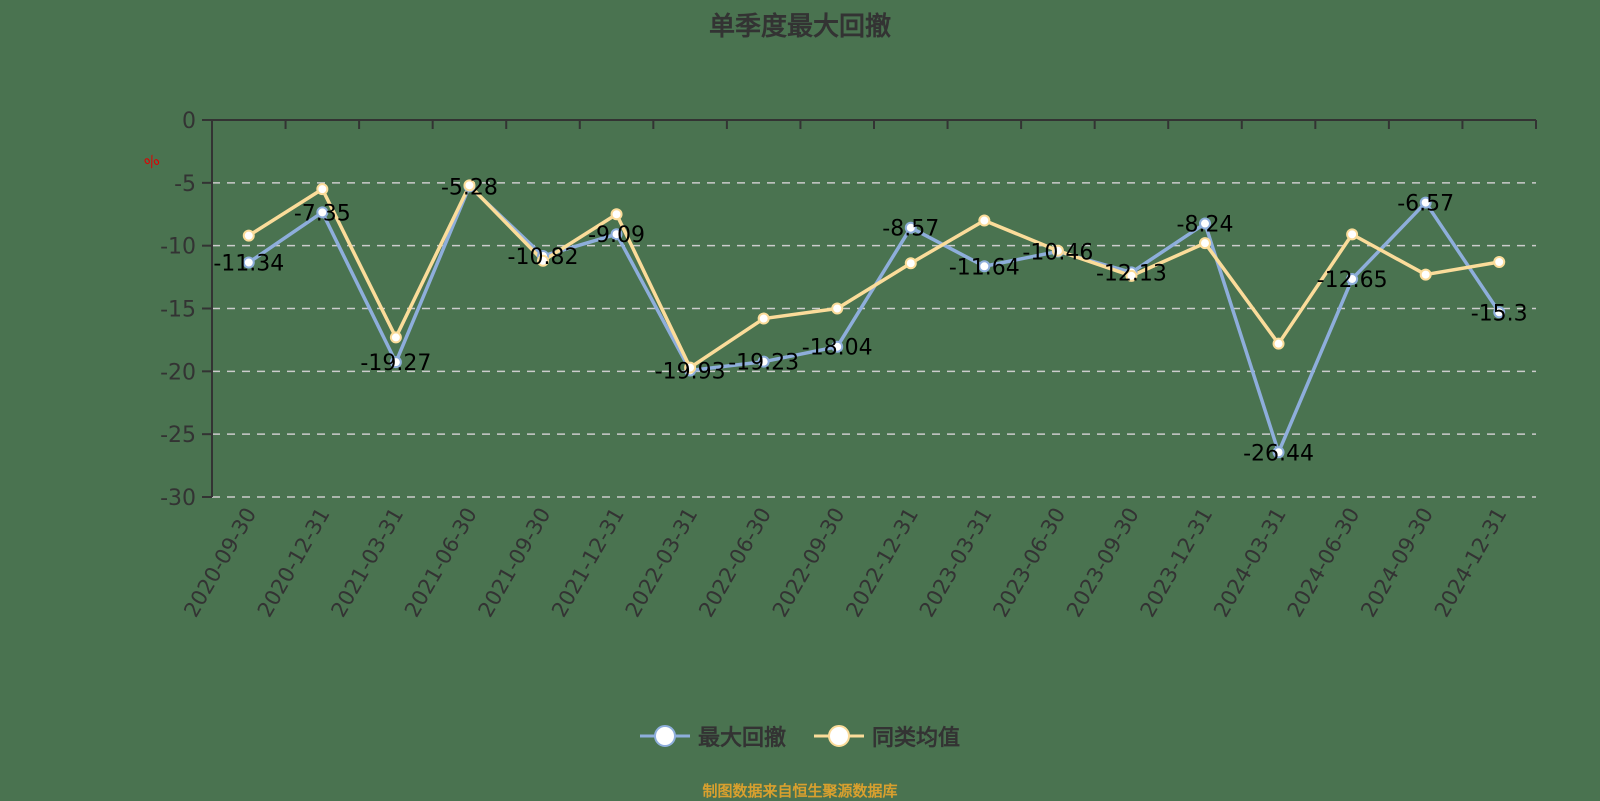 The width and height of the screenshot is (1600, 801). Describe the element at coordinates (185, 184) in the screenshot. I see `y-tick-label: -5` at that location.